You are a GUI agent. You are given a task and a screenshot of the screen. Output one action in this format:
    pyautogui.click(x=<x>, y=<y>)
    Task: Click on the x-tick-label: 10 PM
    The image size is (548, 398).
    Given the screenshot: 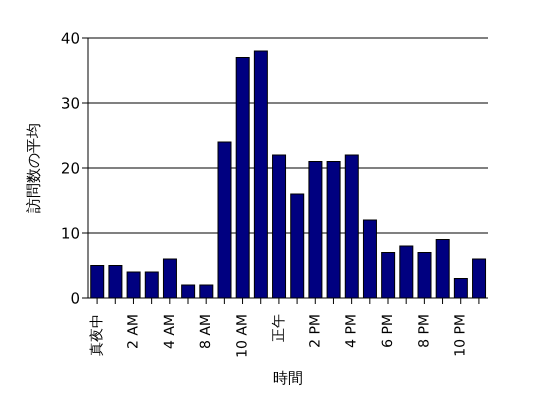 What is the action you would take?
    pyautogui.click(x=460, y=335)
    